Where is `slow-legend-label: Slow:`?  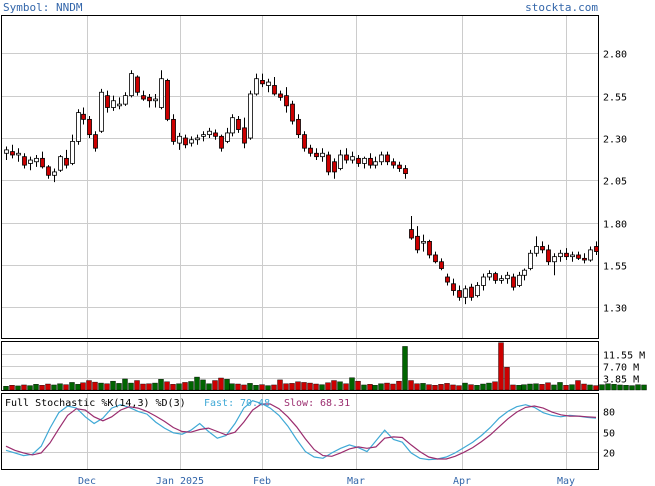 slow-legend-label: Slow: is located at coordinates (299, 403).